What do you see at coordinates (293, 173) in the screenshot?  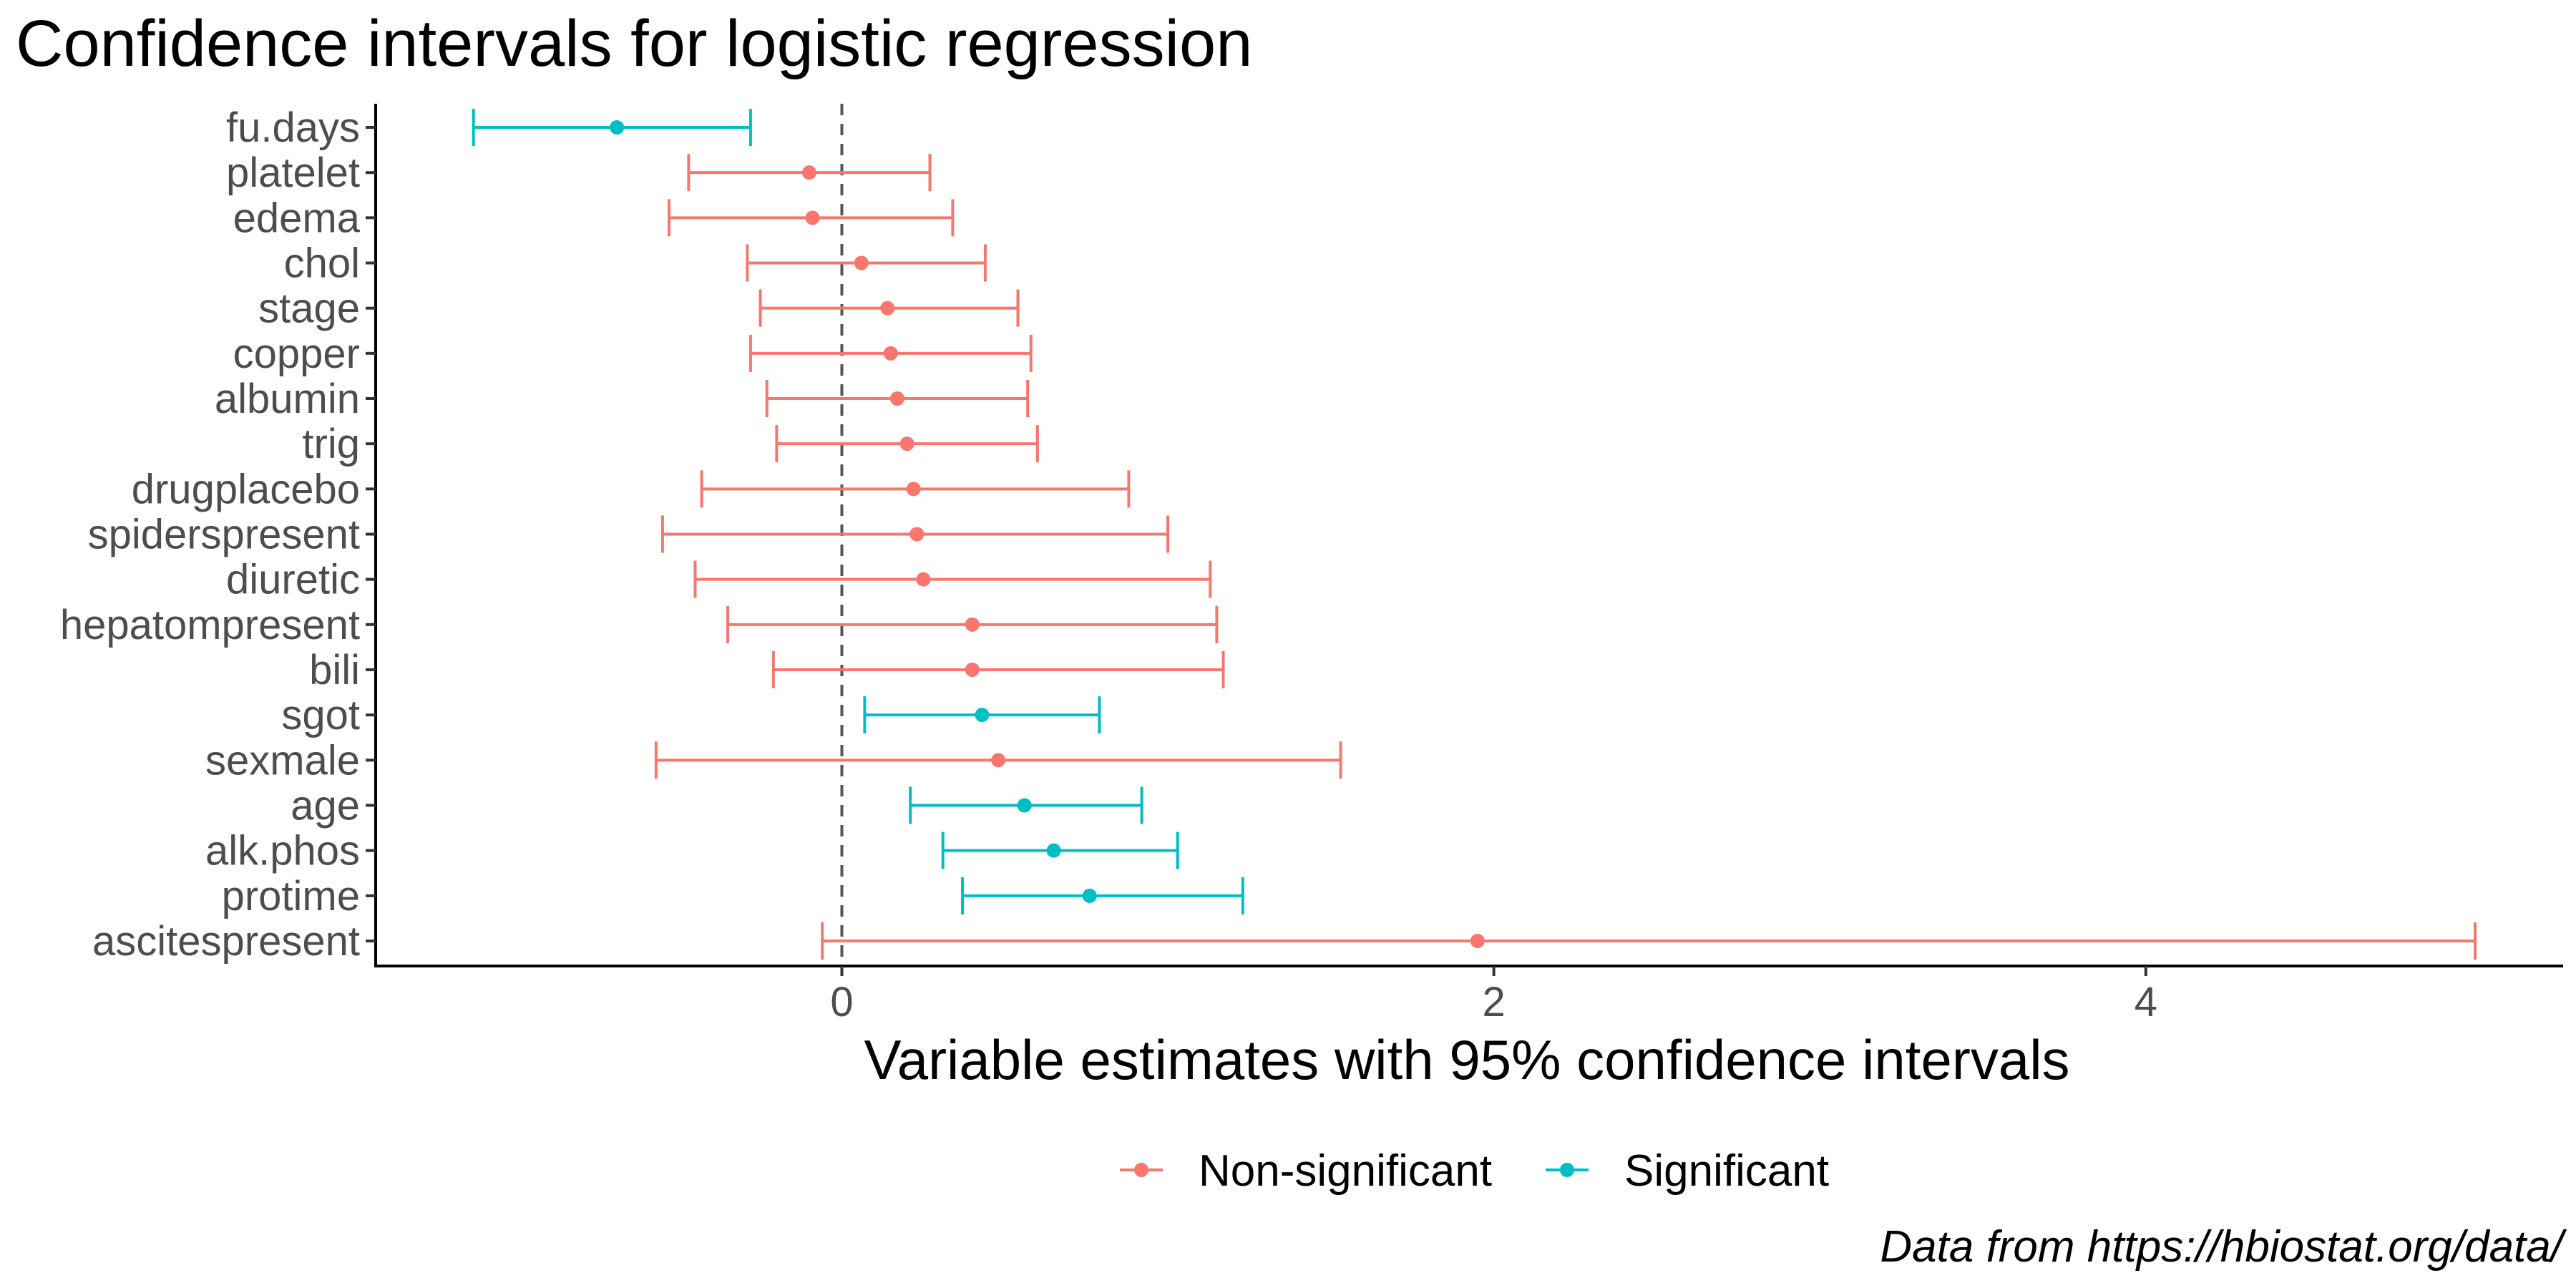 I see `y-tick-label: platelet` at bounding box center [293, 173].